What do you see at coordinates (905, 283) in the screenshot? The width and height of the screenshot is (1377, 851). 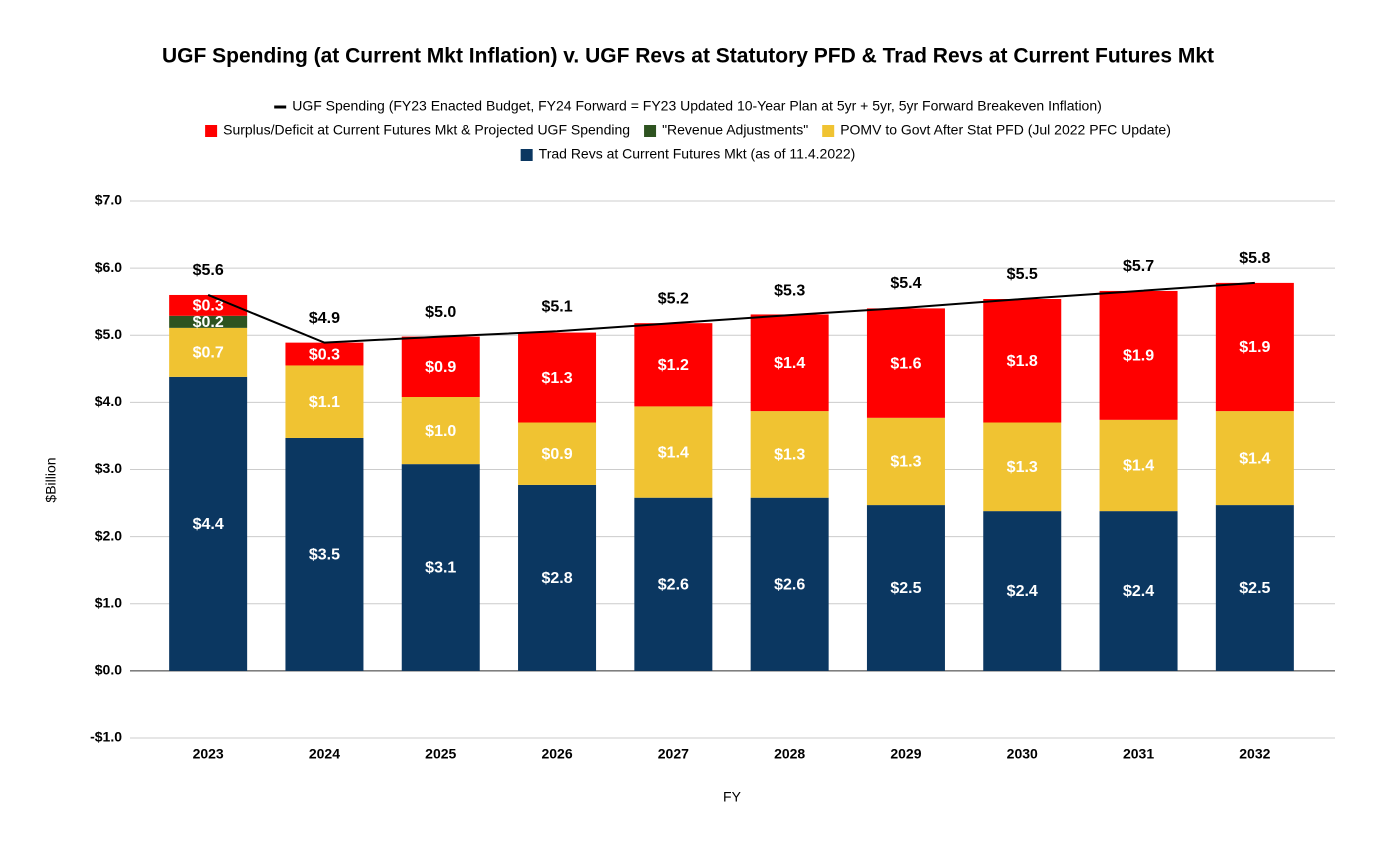 I see `line-label: $5.4` at bounding box center [905, 283].